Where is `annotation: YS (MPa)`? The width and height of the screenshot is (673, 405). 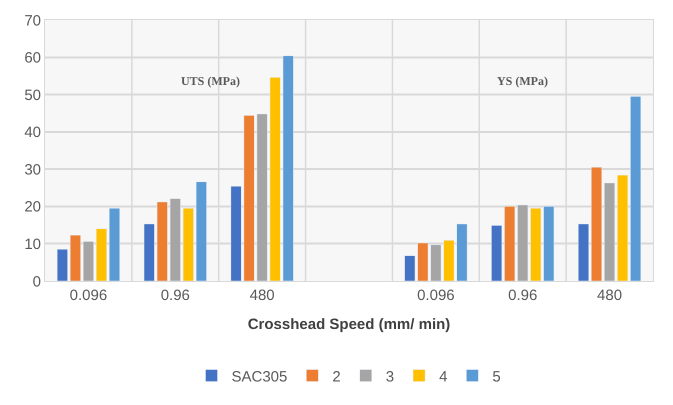 annotation: YS (MPa) is located at coordinates (522, 81).